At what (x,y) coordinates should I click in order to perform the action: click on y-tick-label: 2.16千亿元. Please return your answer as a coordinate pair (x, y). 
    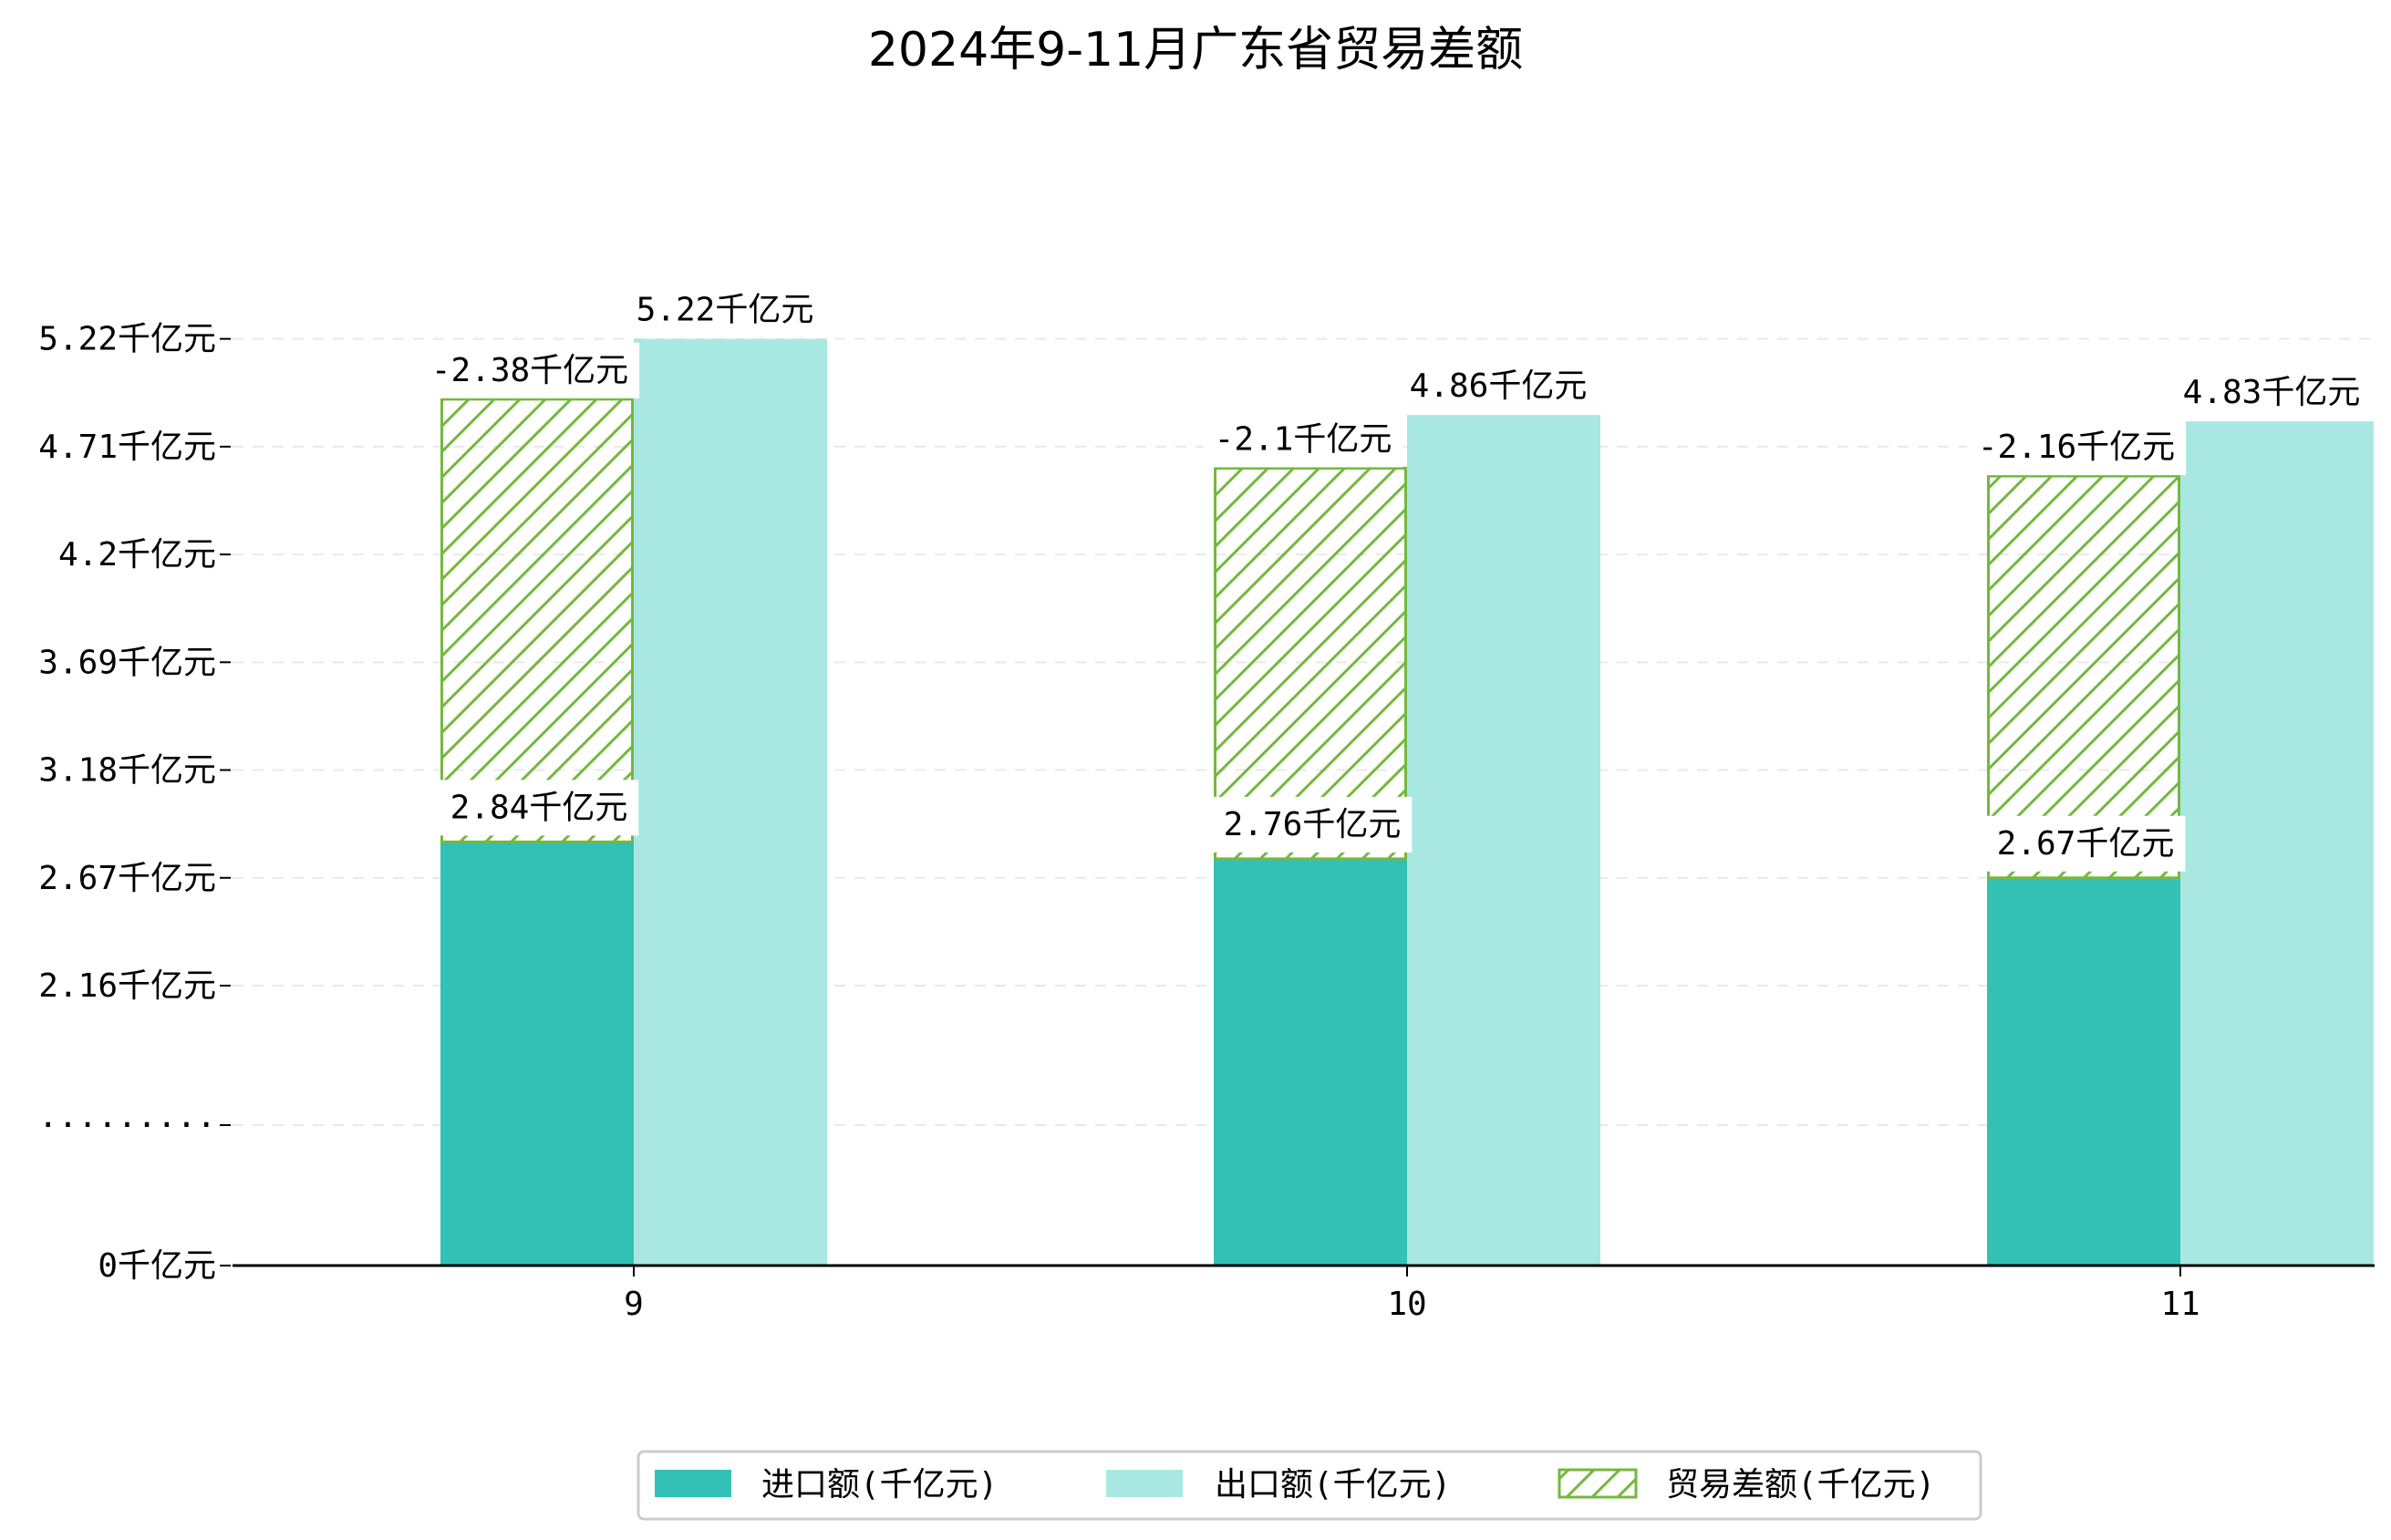
    Looking at the image, I should click on (127, 986).